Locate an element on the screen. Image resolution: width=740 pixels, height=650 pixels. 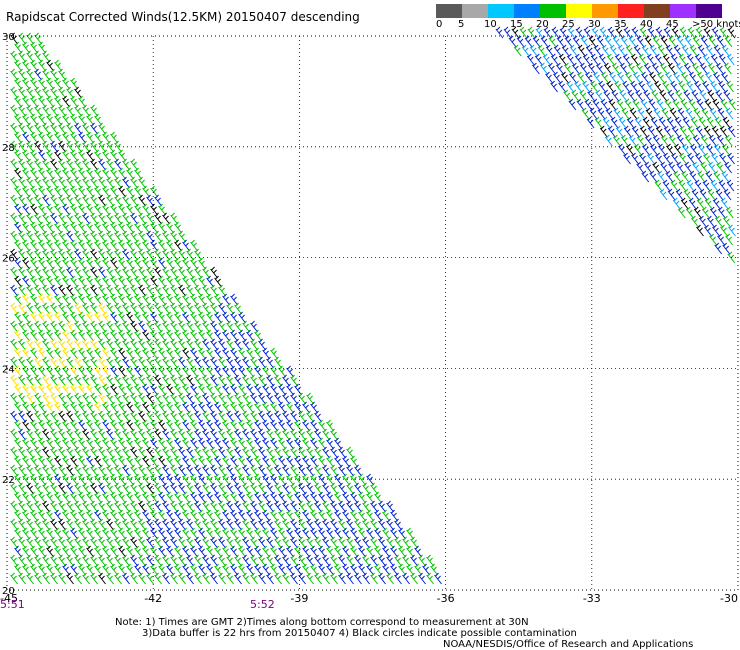
legend-swatch is located at coordinates (709, 11).